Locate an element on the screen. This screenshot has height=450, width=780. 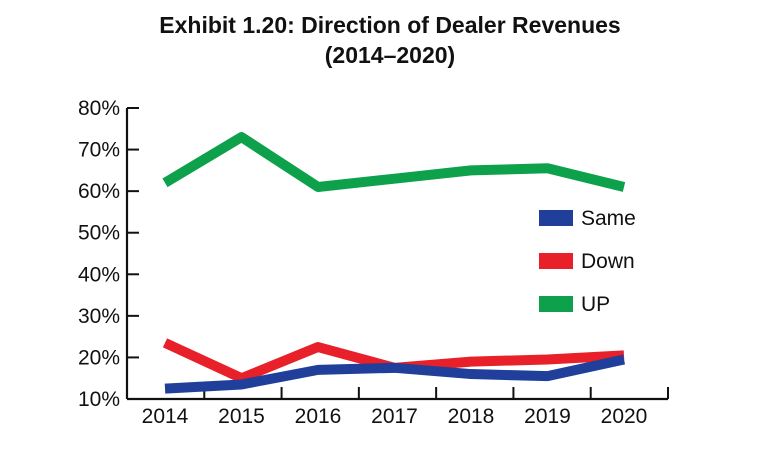
x-axis: 2014 2015 2016 2017 2018 2019 2020 is located at coordinates (397, 407).